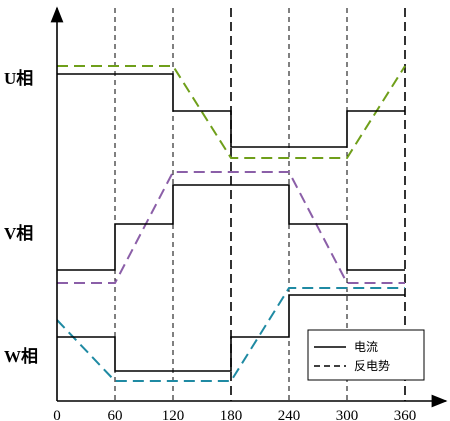  Describe the element at coordinates (173, 414) in the screenshot. I see `x-tick-label: 120` at that location.